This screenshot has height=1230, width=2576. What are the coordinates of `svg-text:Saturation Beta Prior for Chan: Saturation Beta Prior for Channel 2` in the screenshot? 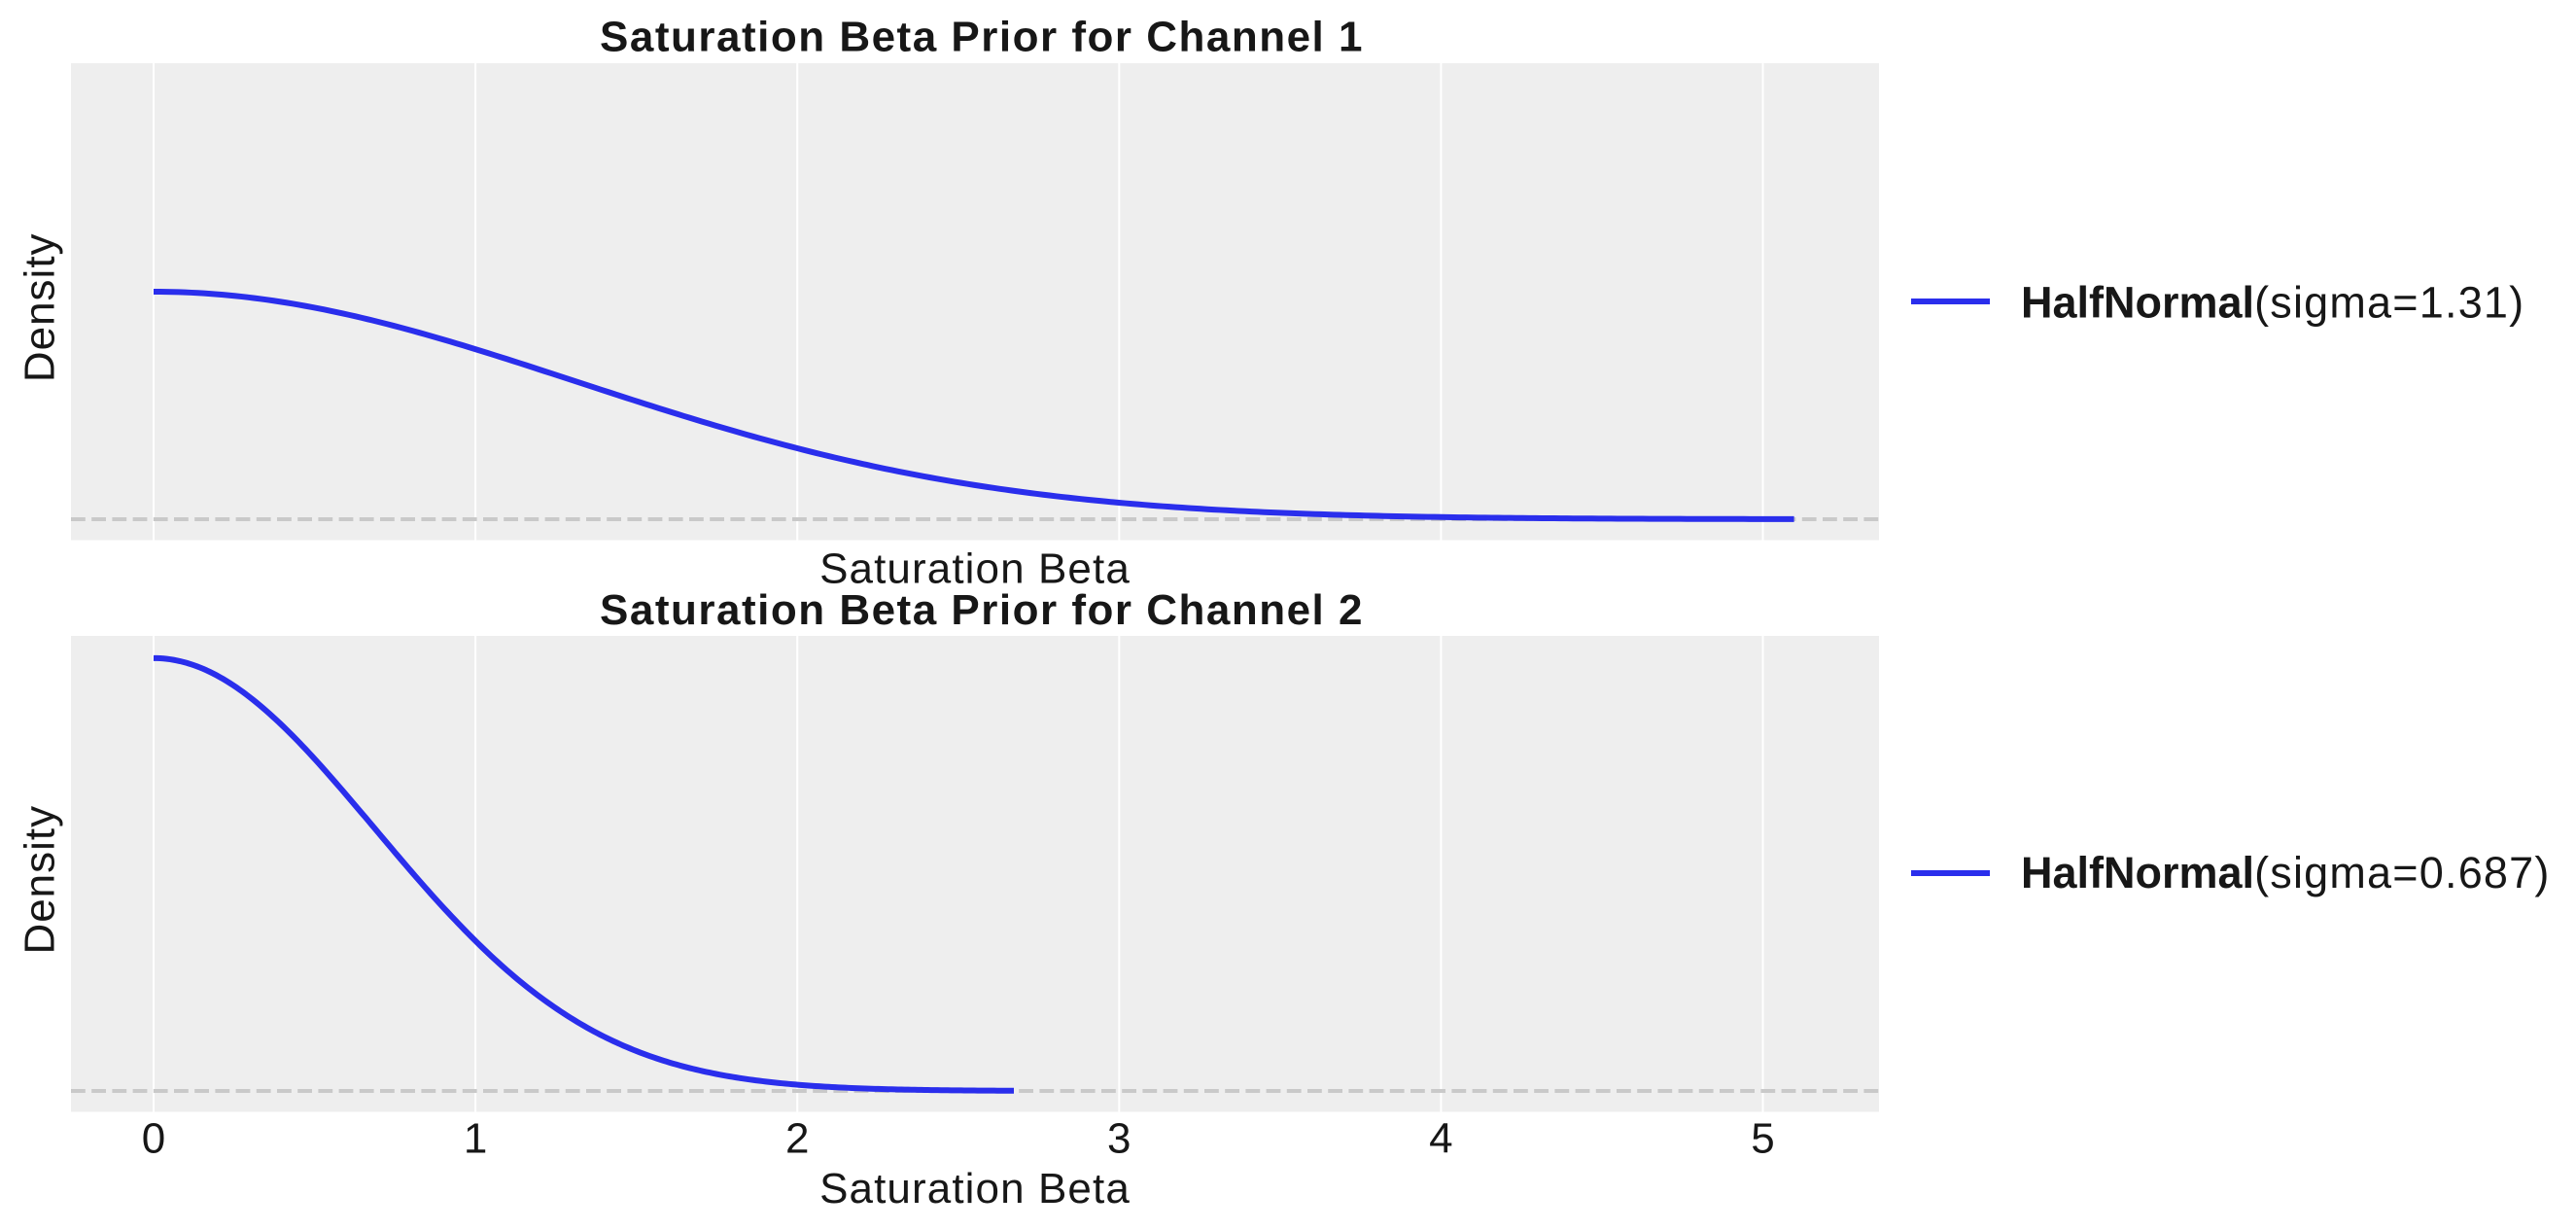 It's located at (982, 610).